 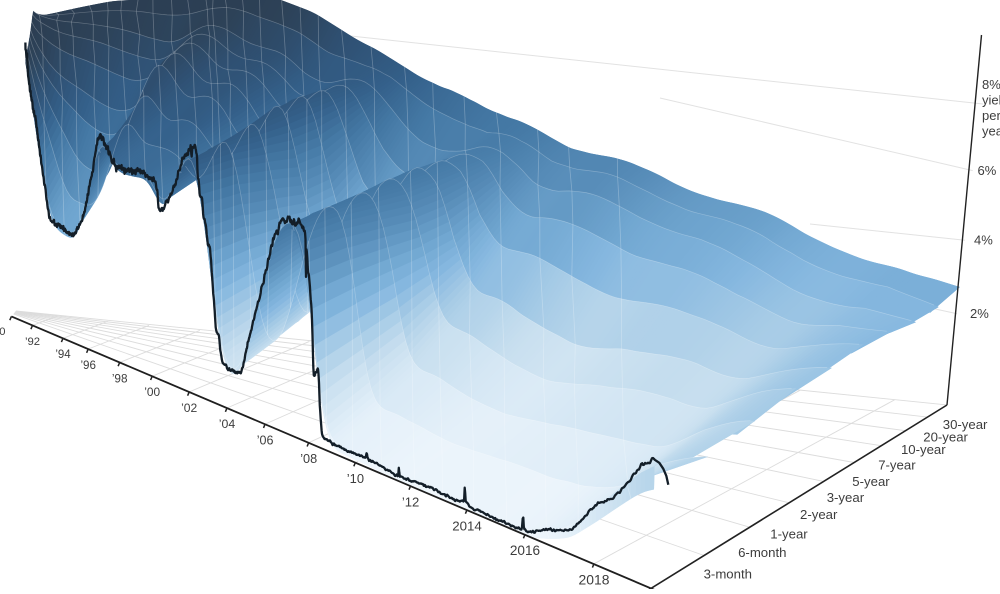 I want to click on svg-text: 4%, so click(x=983, y=240).